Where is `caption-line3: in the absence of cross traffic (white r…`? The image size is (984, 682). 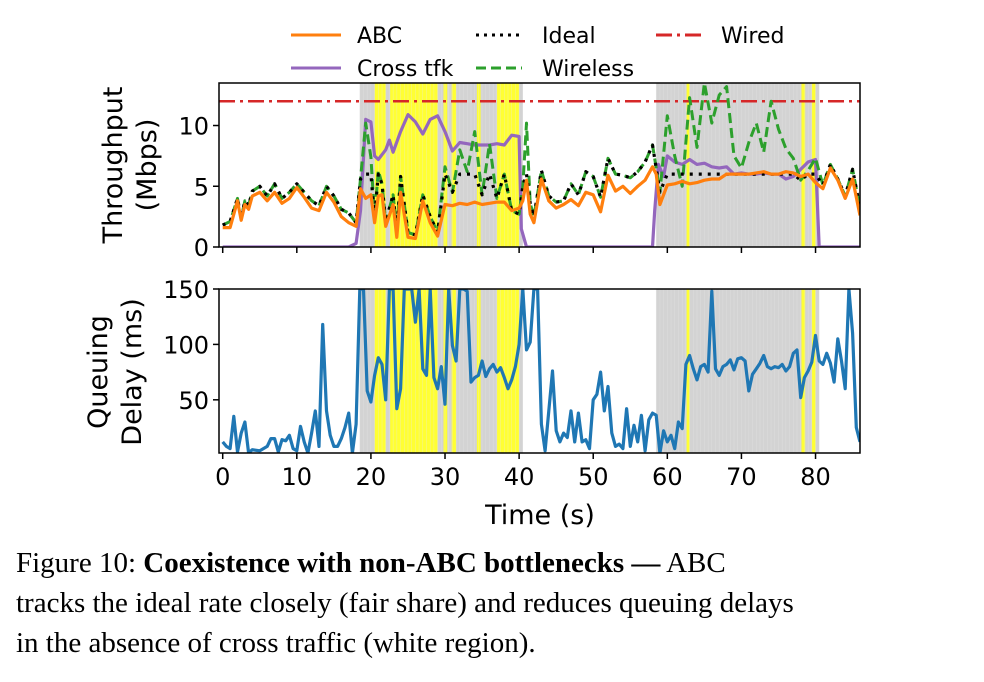 caption-line3: in the absence of cross traffic (white r… is located at coordinates (276, 643).